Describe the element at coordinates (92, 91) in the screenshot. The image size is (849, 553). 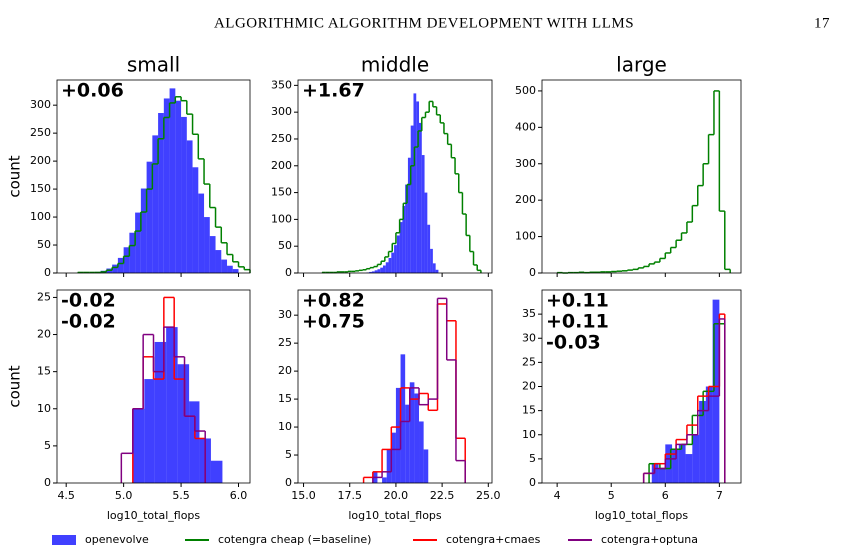
I see `annotation: +0.06` at that location.